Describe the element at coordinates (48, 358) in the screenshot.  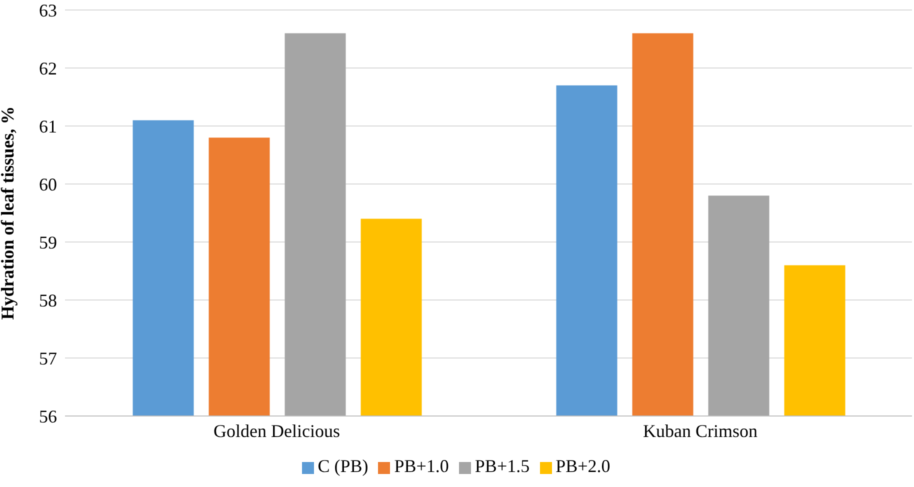
I see `y-tick-label: 57` at that location.